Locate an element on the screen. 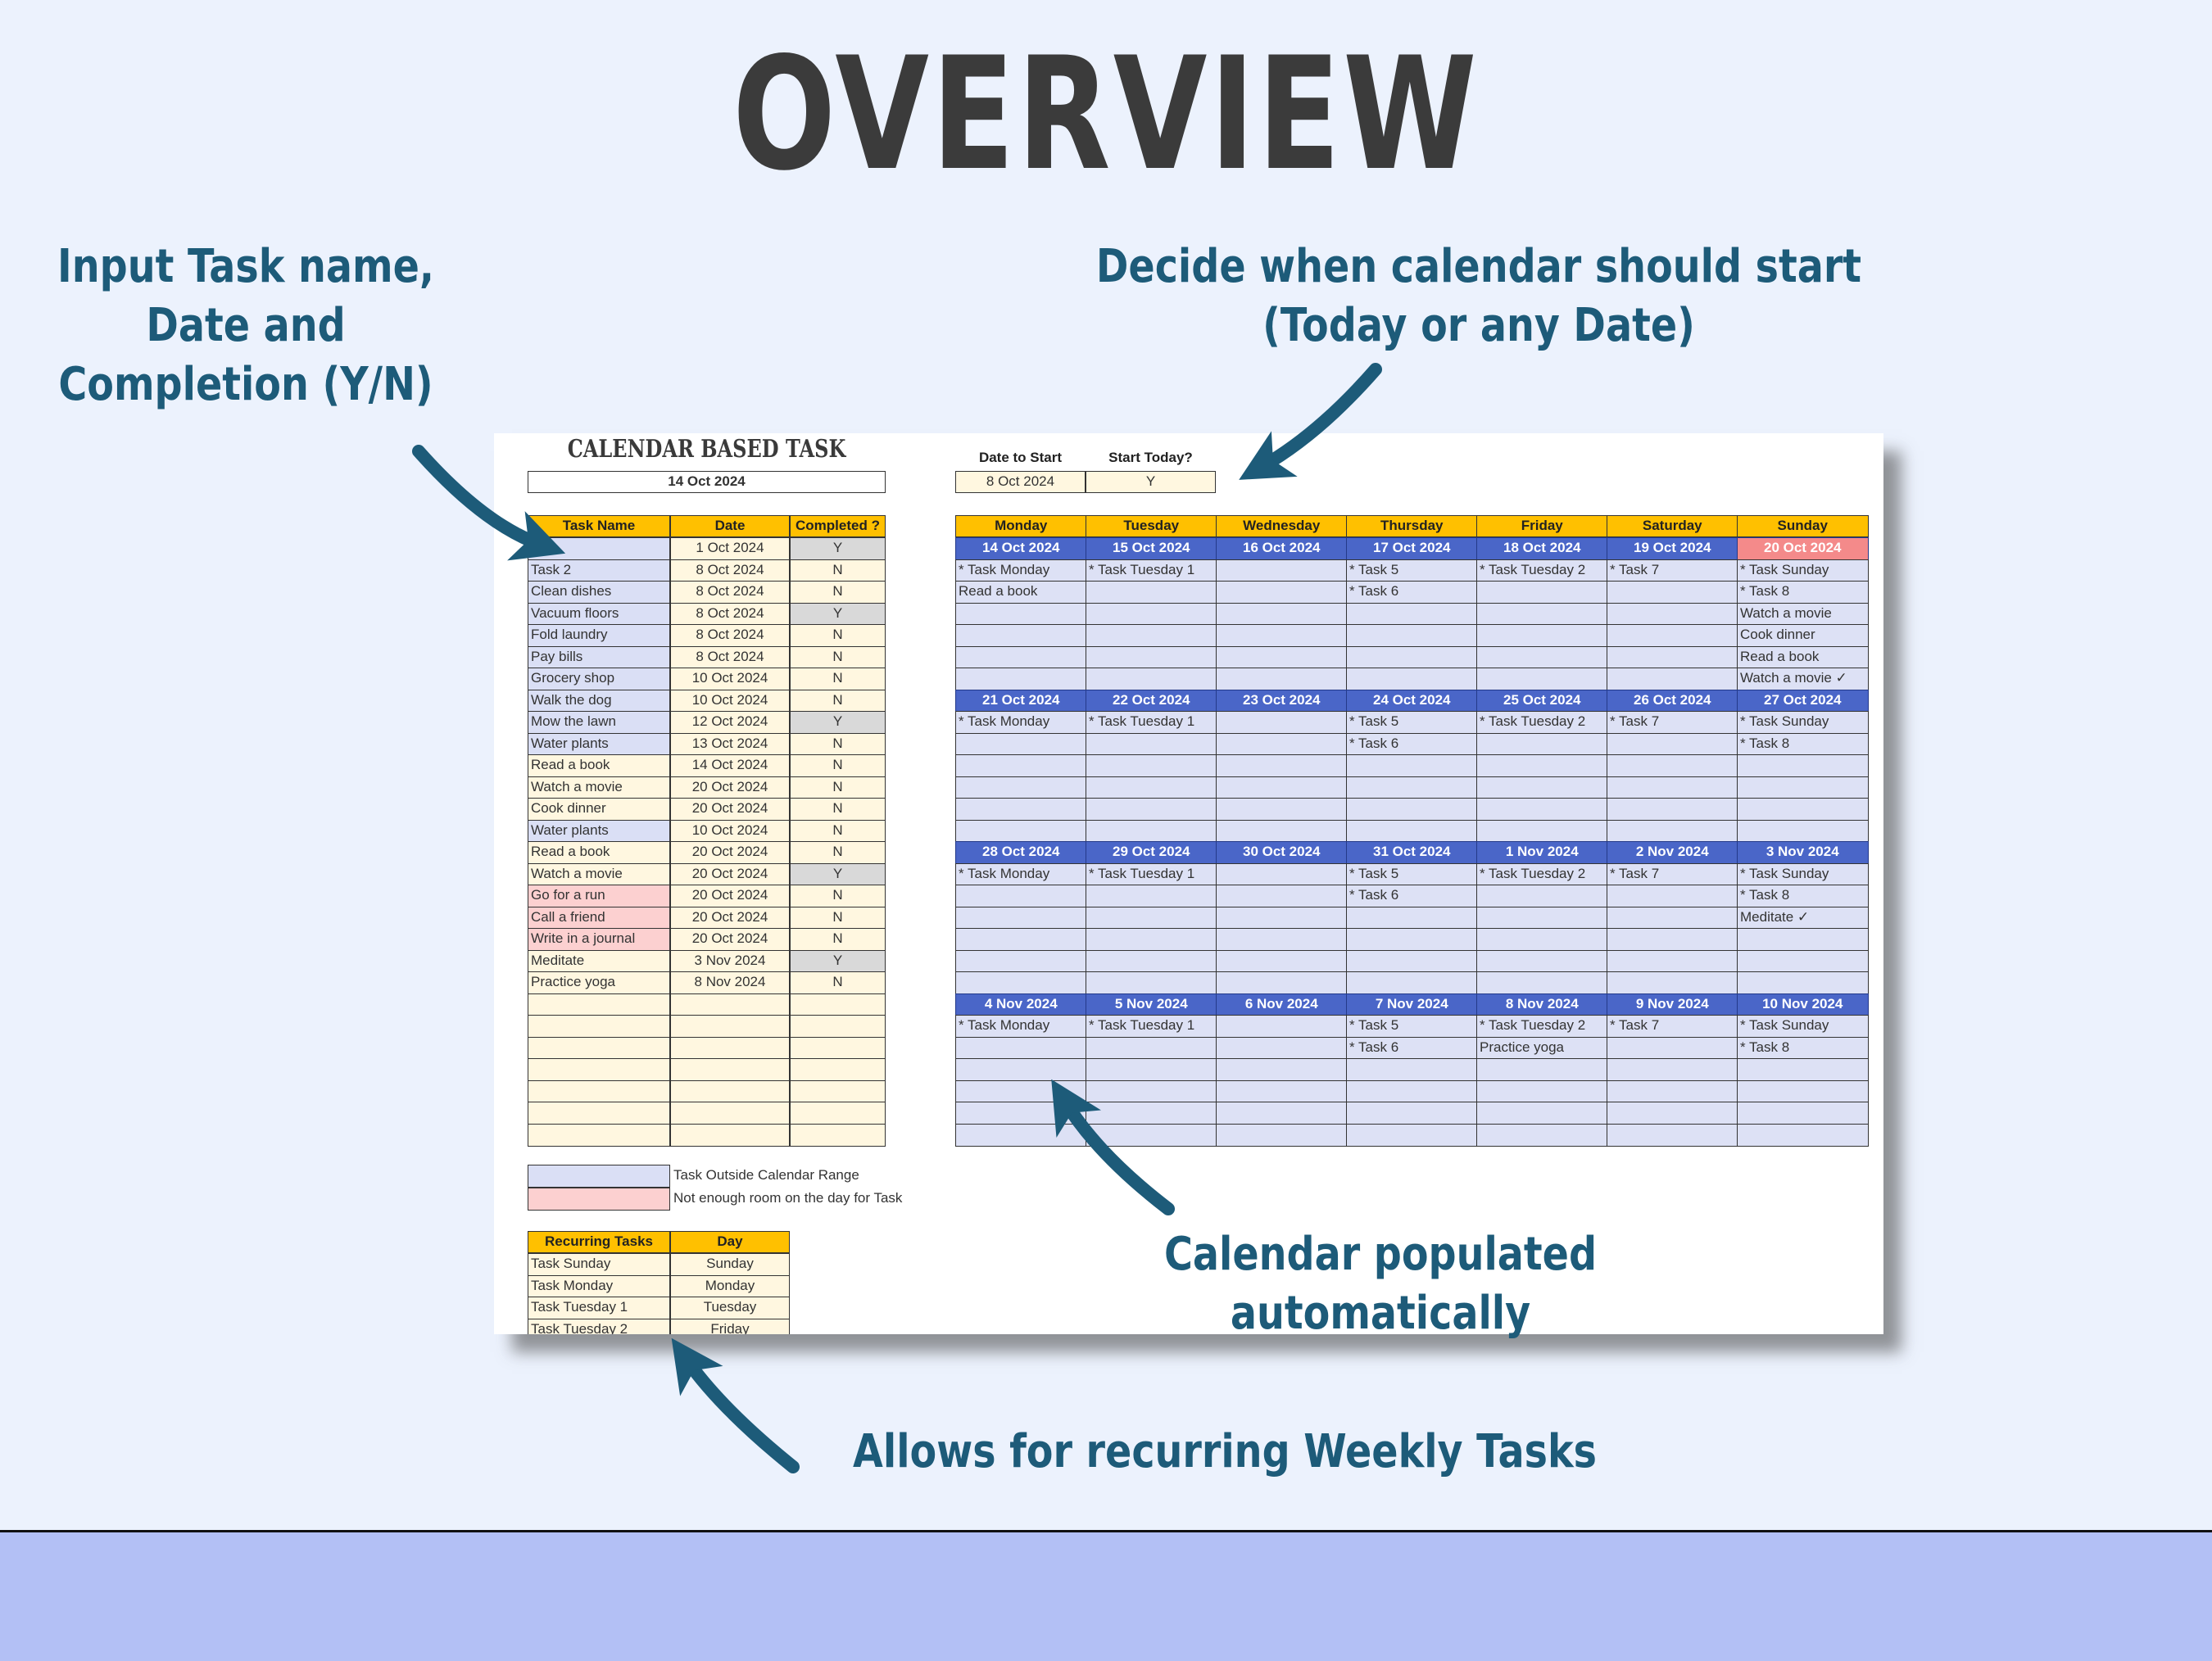  task-name-cell: Read a book is located at coordinates (599, 765).